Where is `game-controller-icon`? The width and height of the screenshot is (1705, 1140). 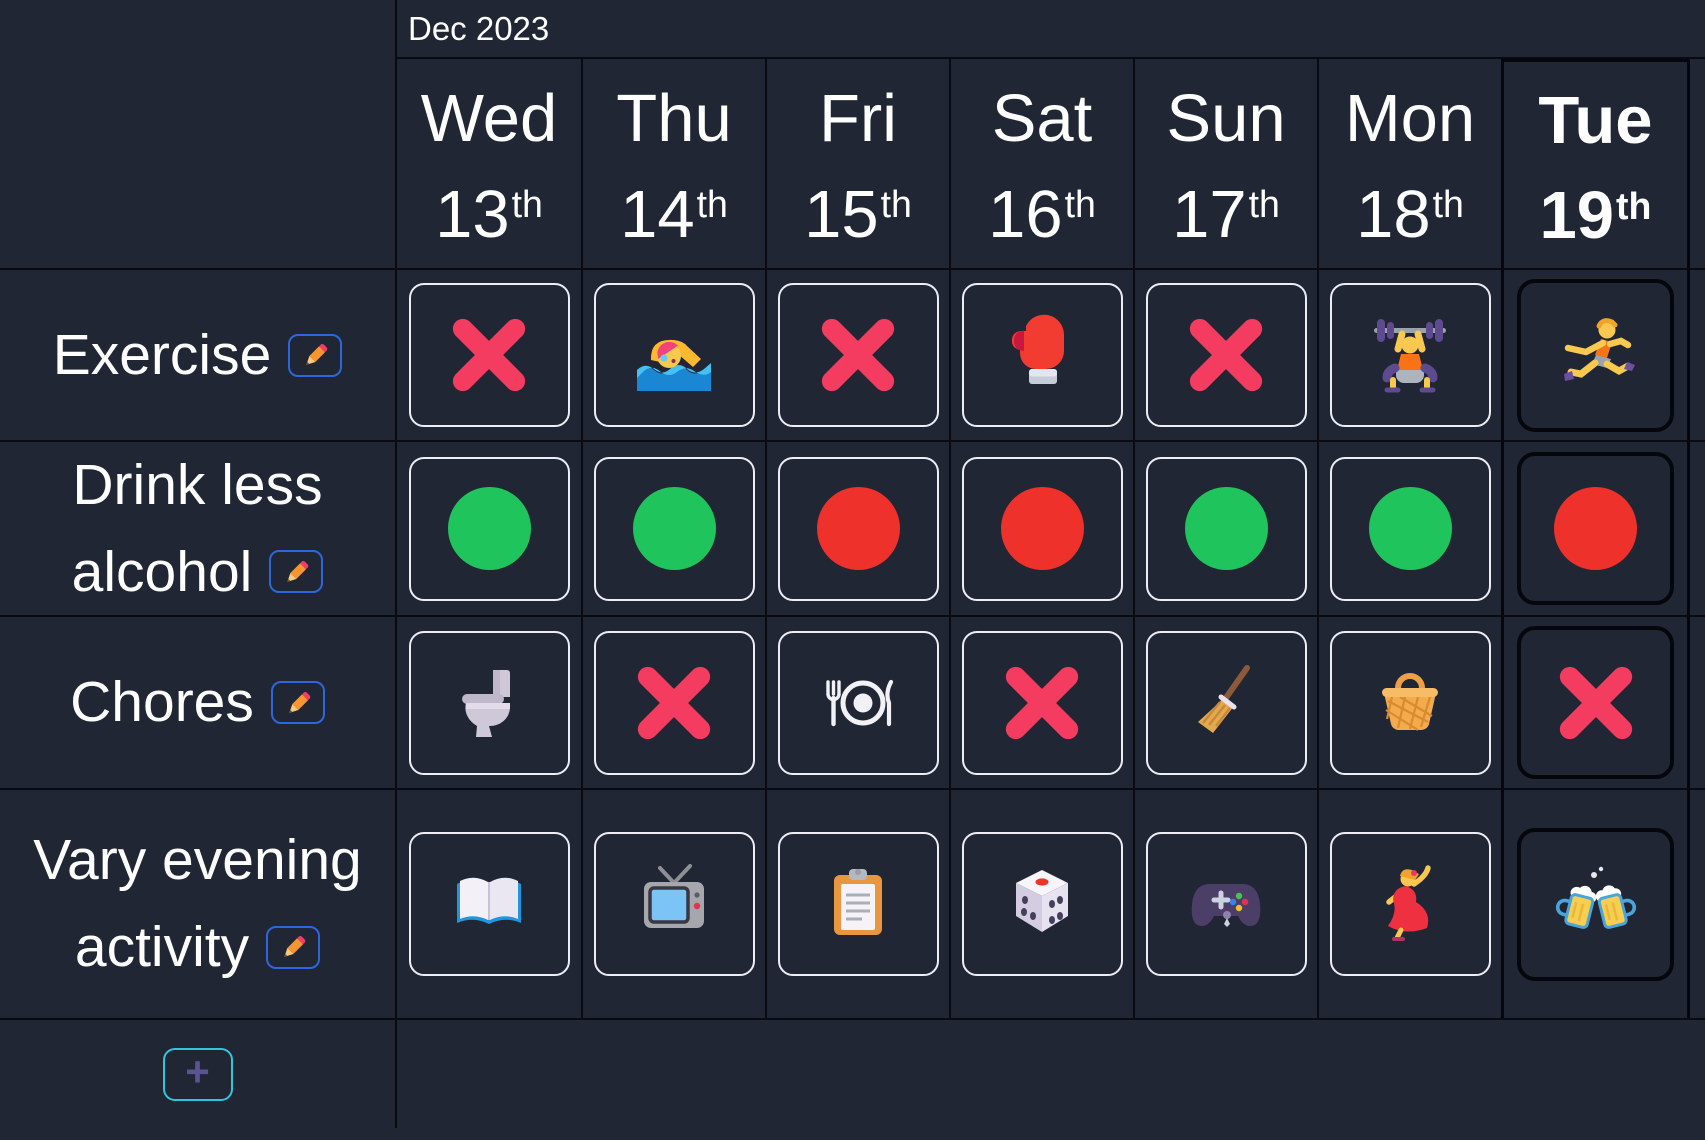 game-controller-icon is located at coordinates (1226, 904).